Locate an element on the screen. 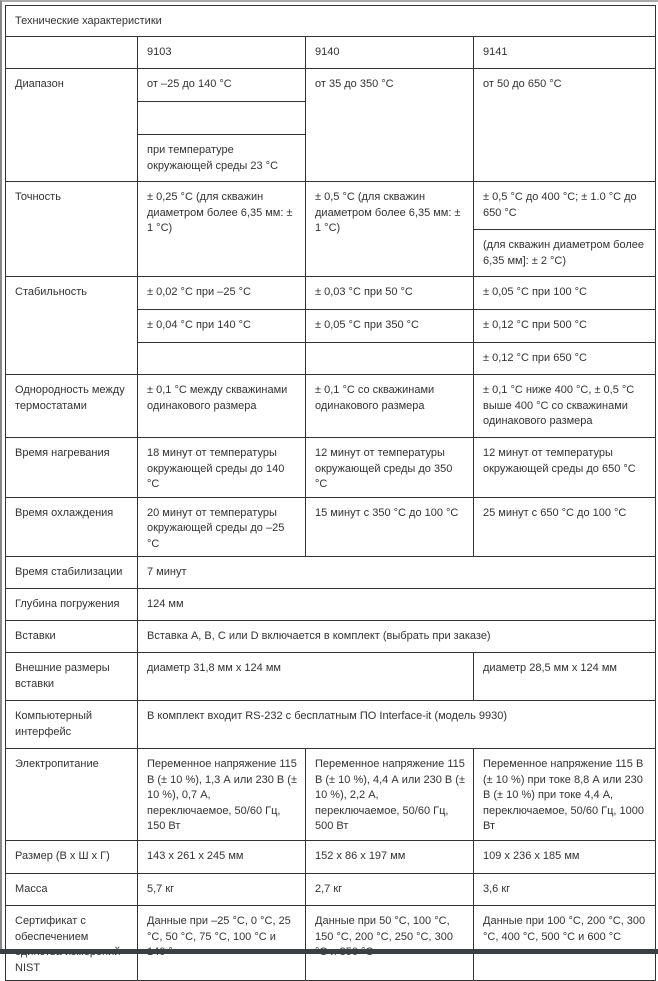 This screenshot has height=981, width=658. cell: 7 минут is located at coordinates (396, 572).